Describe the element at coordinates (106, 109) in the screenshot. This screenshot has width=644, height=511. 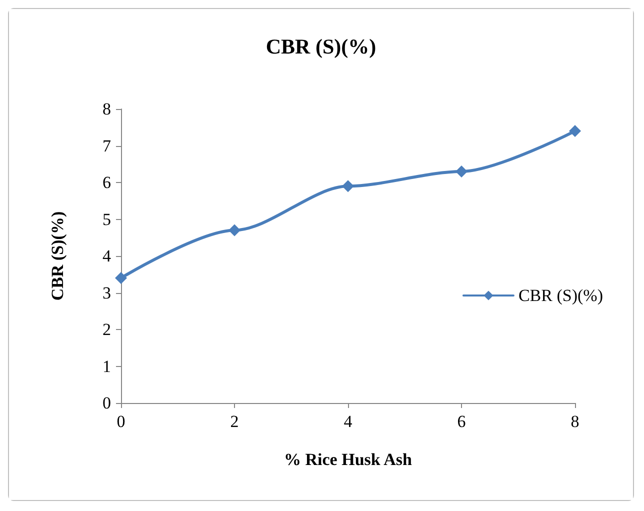
I see `y-tick-label: 8` at that location.